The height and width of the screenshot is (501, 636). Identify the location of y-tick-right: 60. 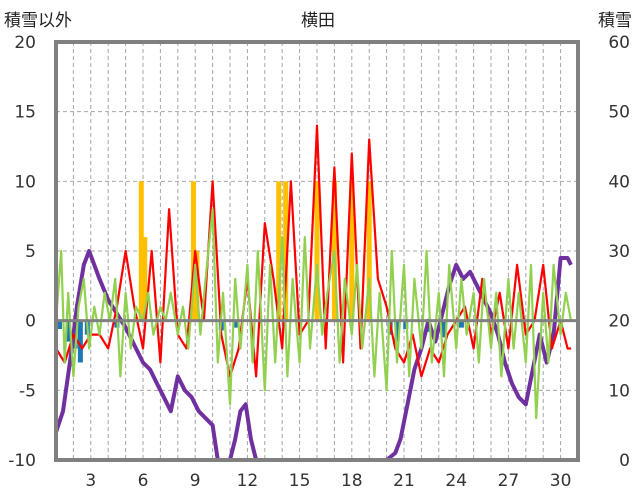
(619, 43).